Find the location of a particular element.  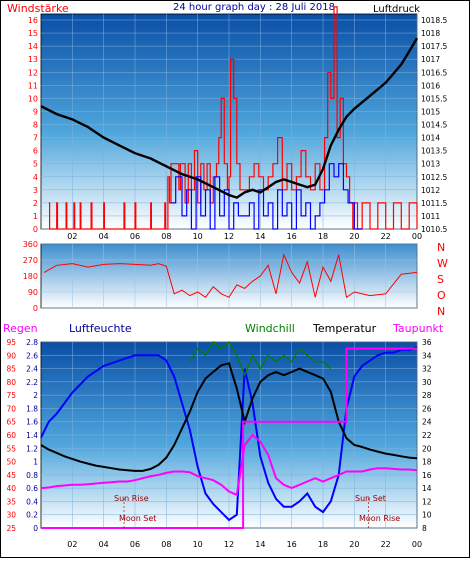

legend-luftfeuchte: Luftfeuchte is located at coordinates (100, 328).